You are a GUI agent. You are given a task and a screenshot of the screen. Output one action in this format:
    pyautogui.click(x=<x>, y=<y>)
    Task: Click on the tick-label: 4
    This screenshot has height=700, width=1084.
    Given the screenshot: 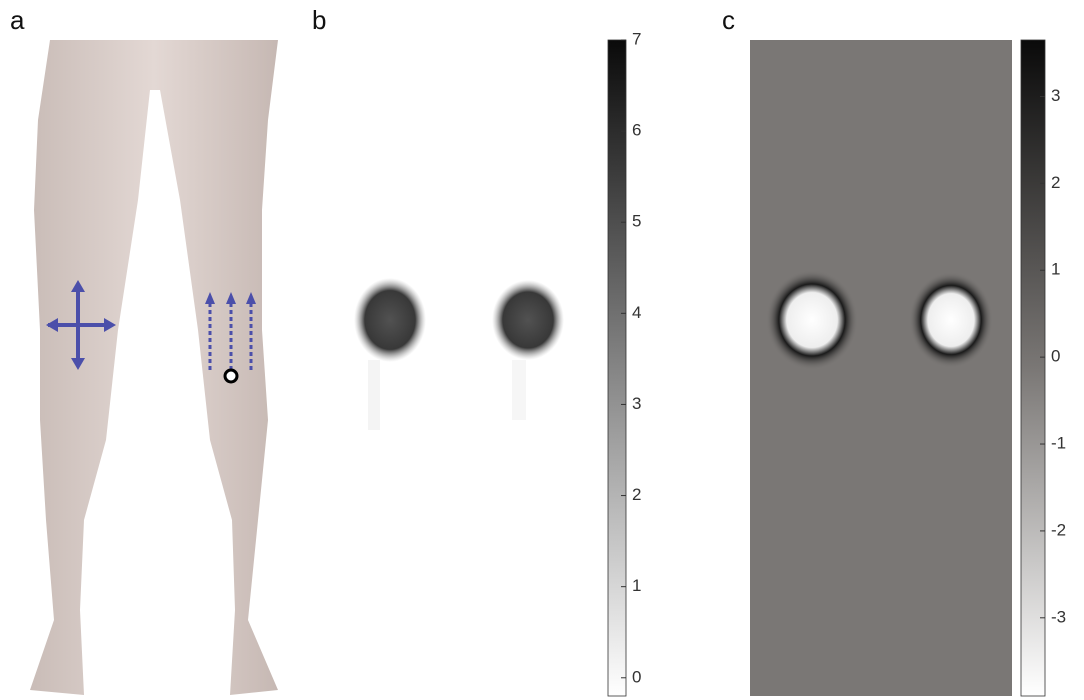 What is the action you would take?
    pyautogui.click(x=636, y=312)
    